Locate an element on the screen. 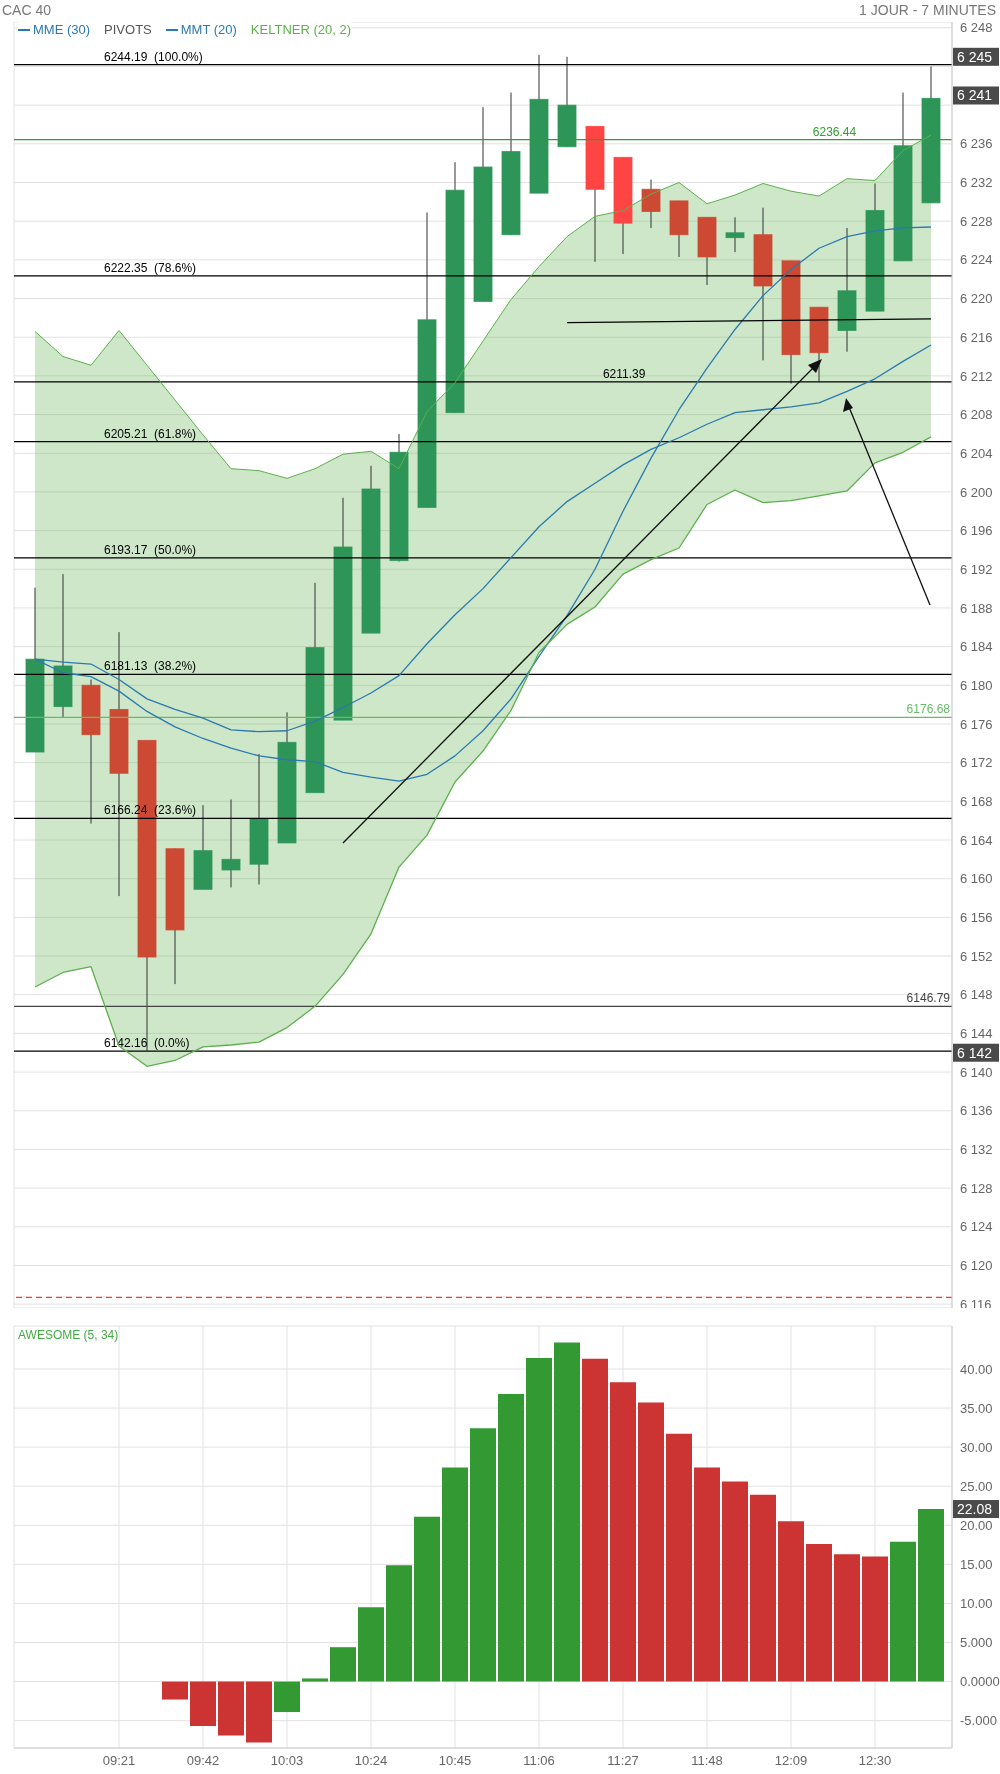 The height and width of the screenshot is (1774, 1000). y-tick-label: 15.00 is located at coordinates (976, 1564).